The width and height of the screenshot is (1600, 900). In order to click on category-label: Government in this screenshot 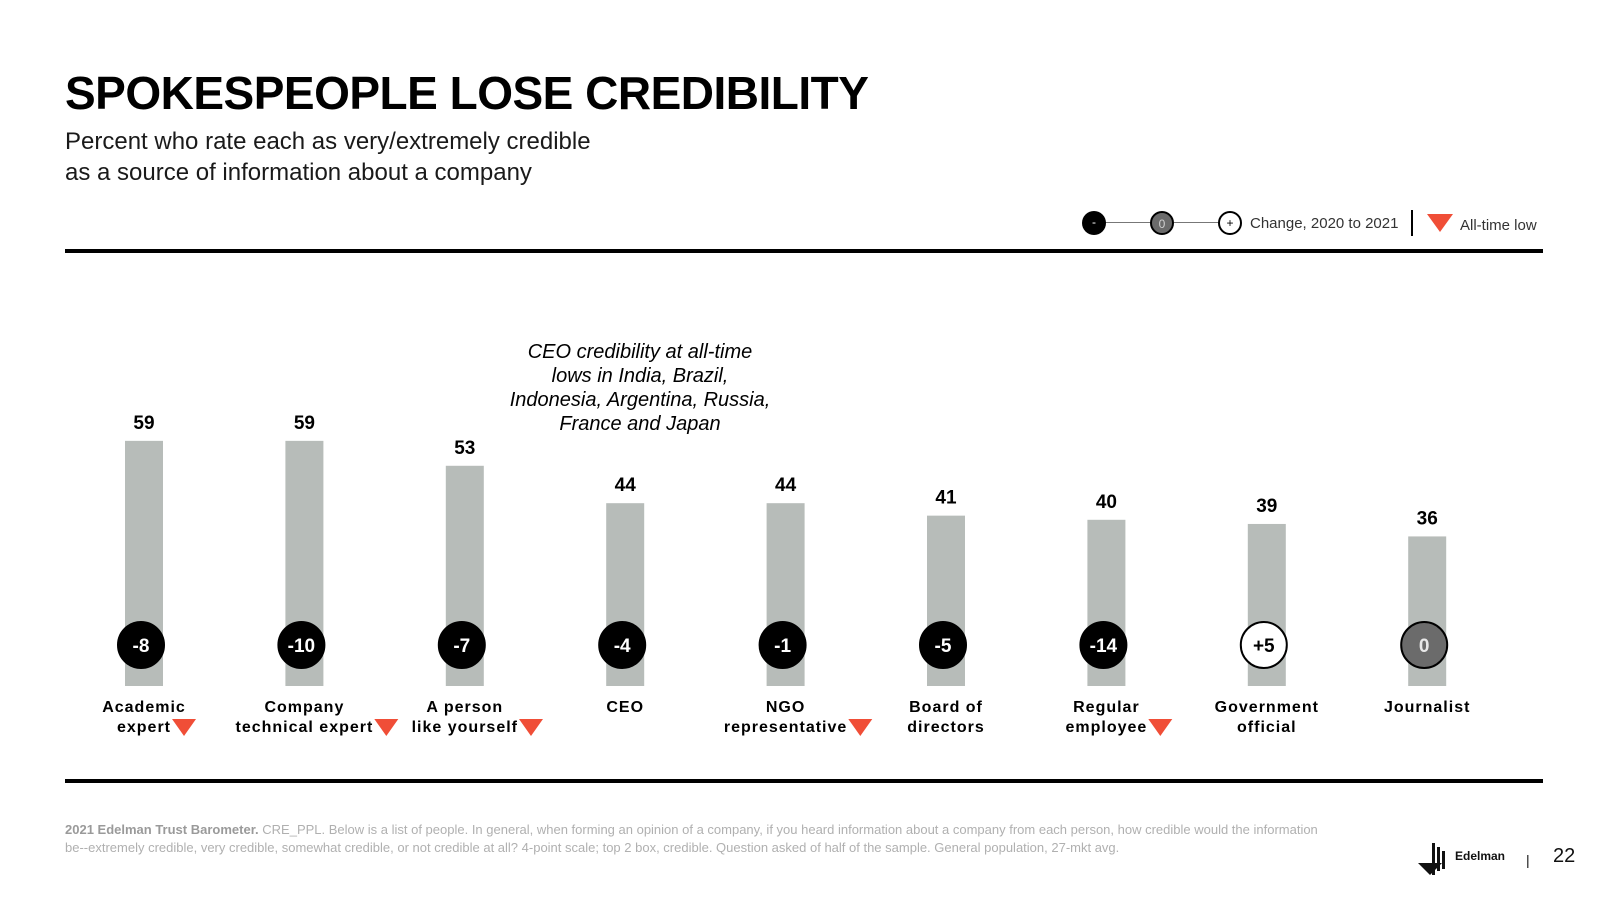, I will do `click(1267, 707)`.